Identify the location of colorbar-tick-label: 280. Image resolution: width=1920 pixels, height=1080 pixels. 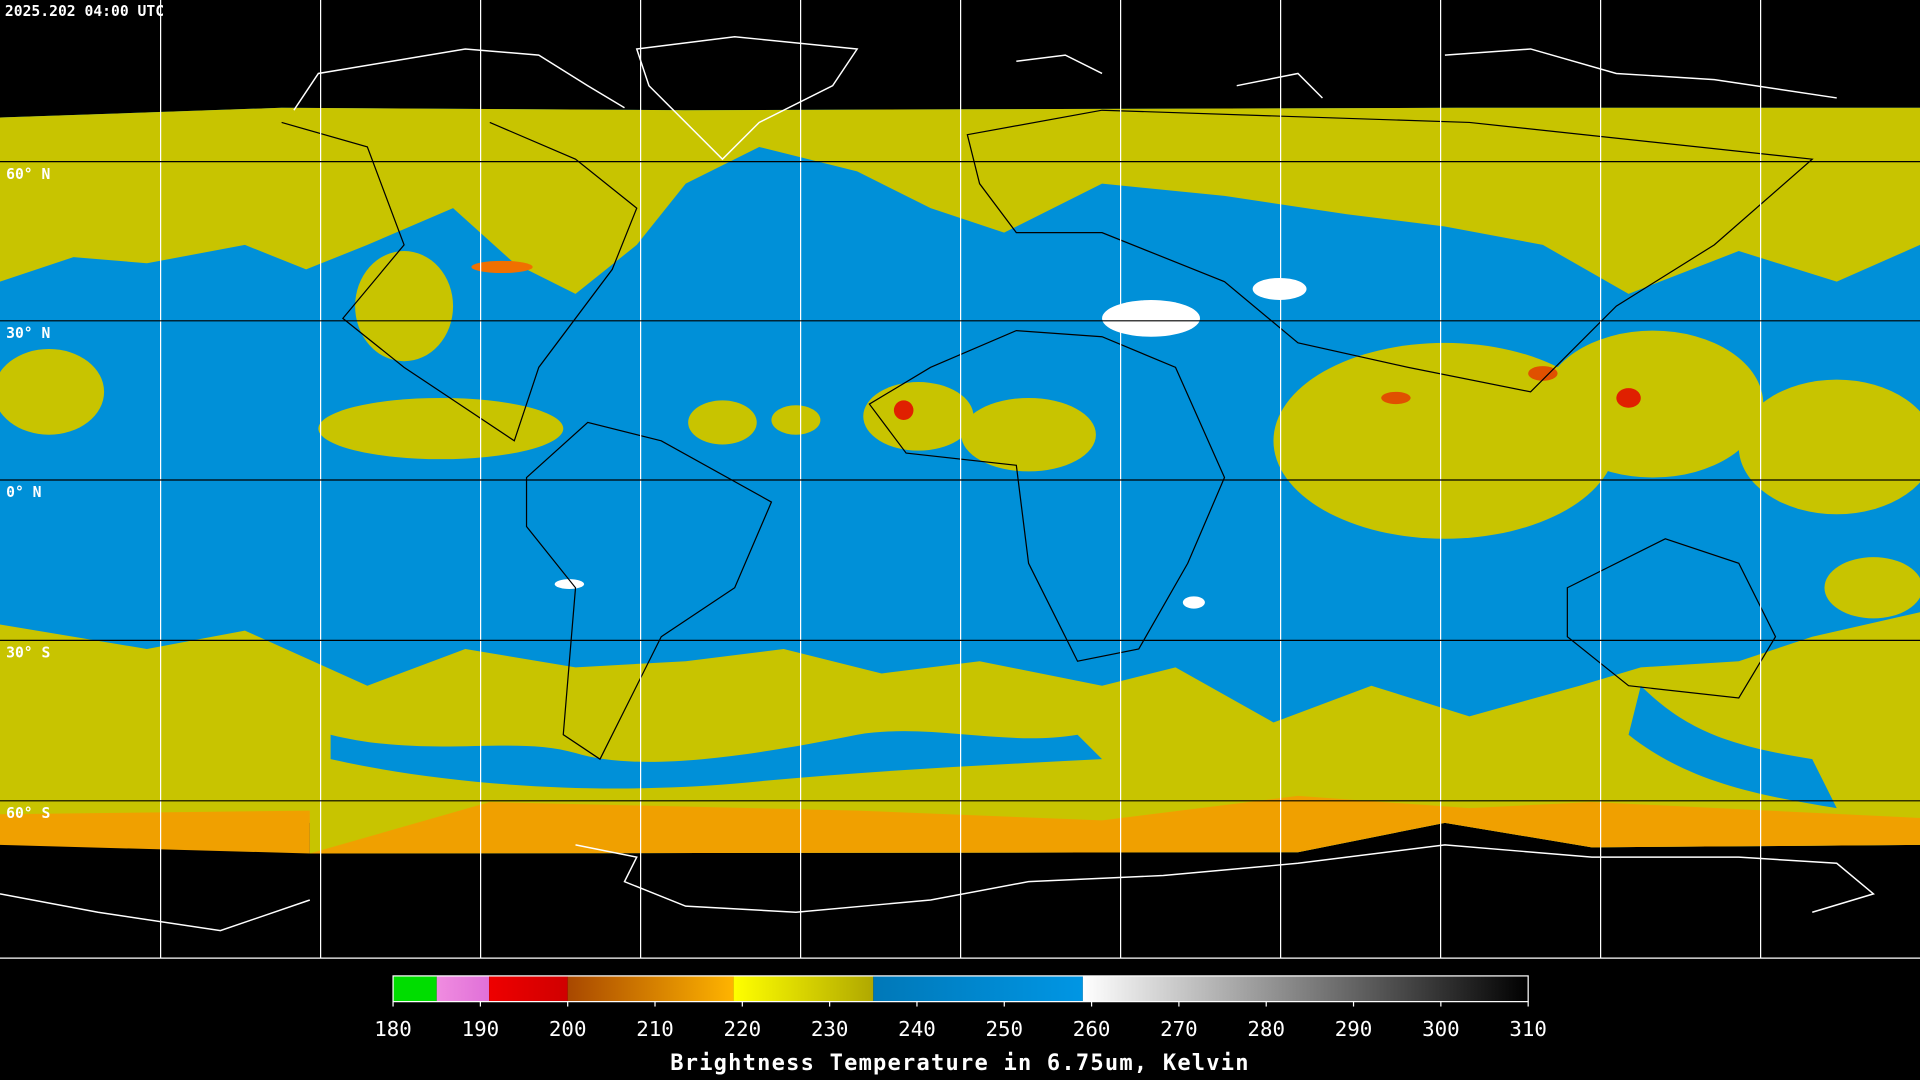
(1266, 1029).